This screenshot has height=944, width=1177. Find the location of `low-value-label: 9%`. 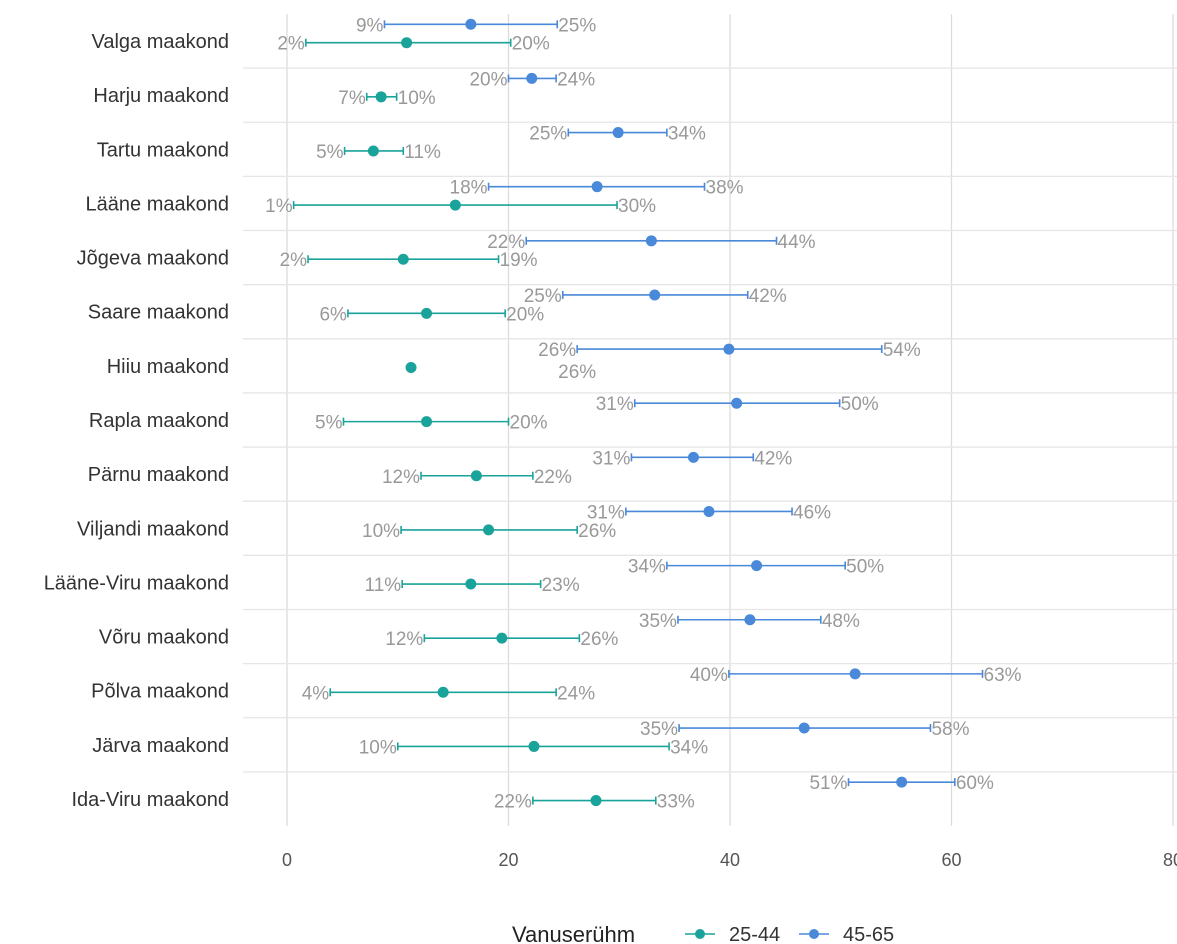

low-value-label: 9% is located at coordinates (370, 25).